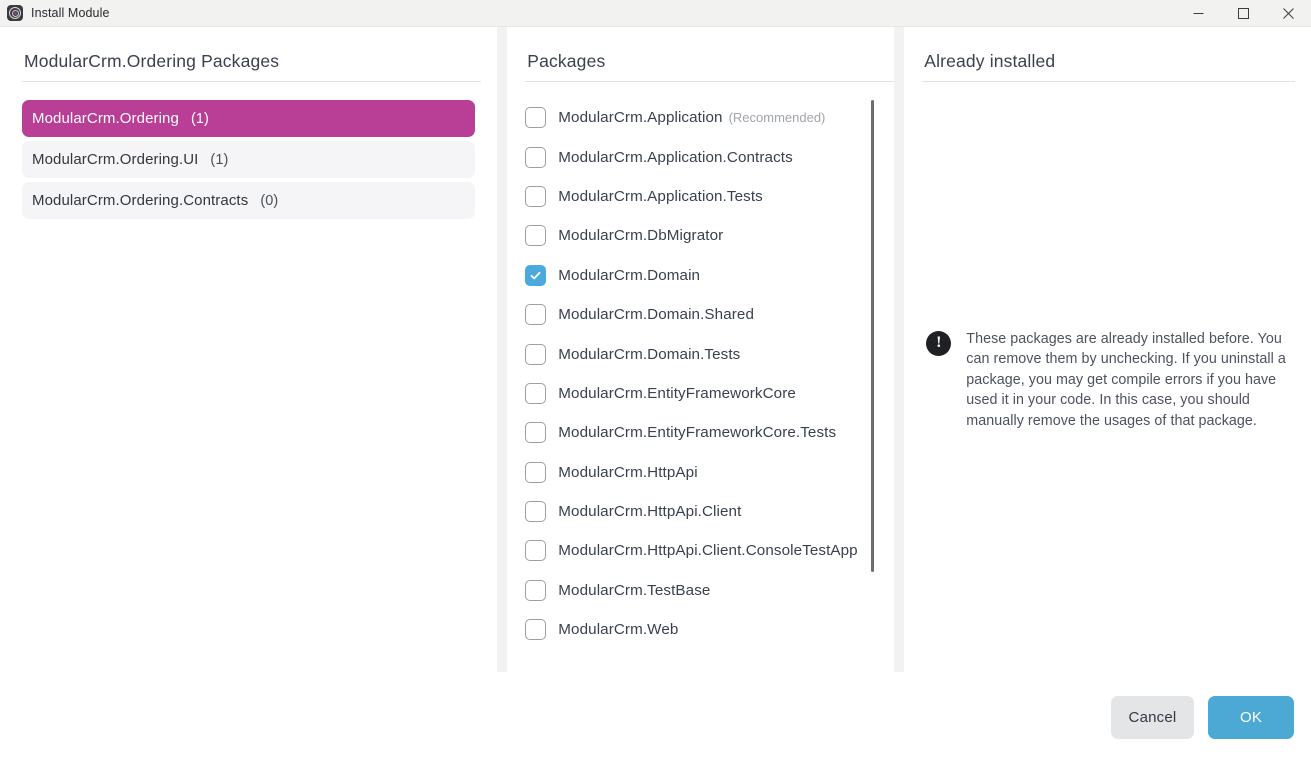  I want to click on module-item-label: ModularCrm.Ordering, so click(105, 118).